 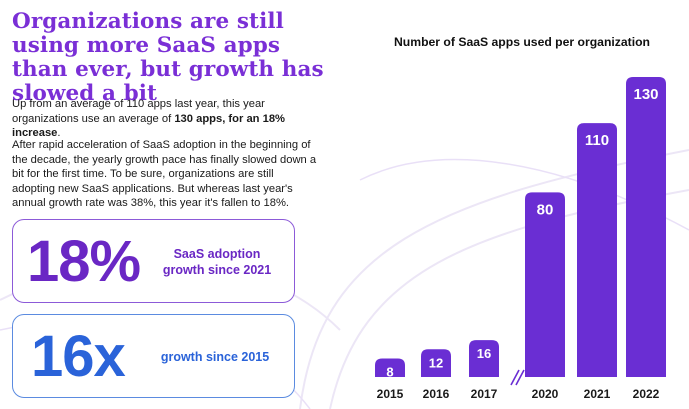 I want to click on intro-bold-text: 130 apps, for an 18% increase, so click(x=149, y=126).